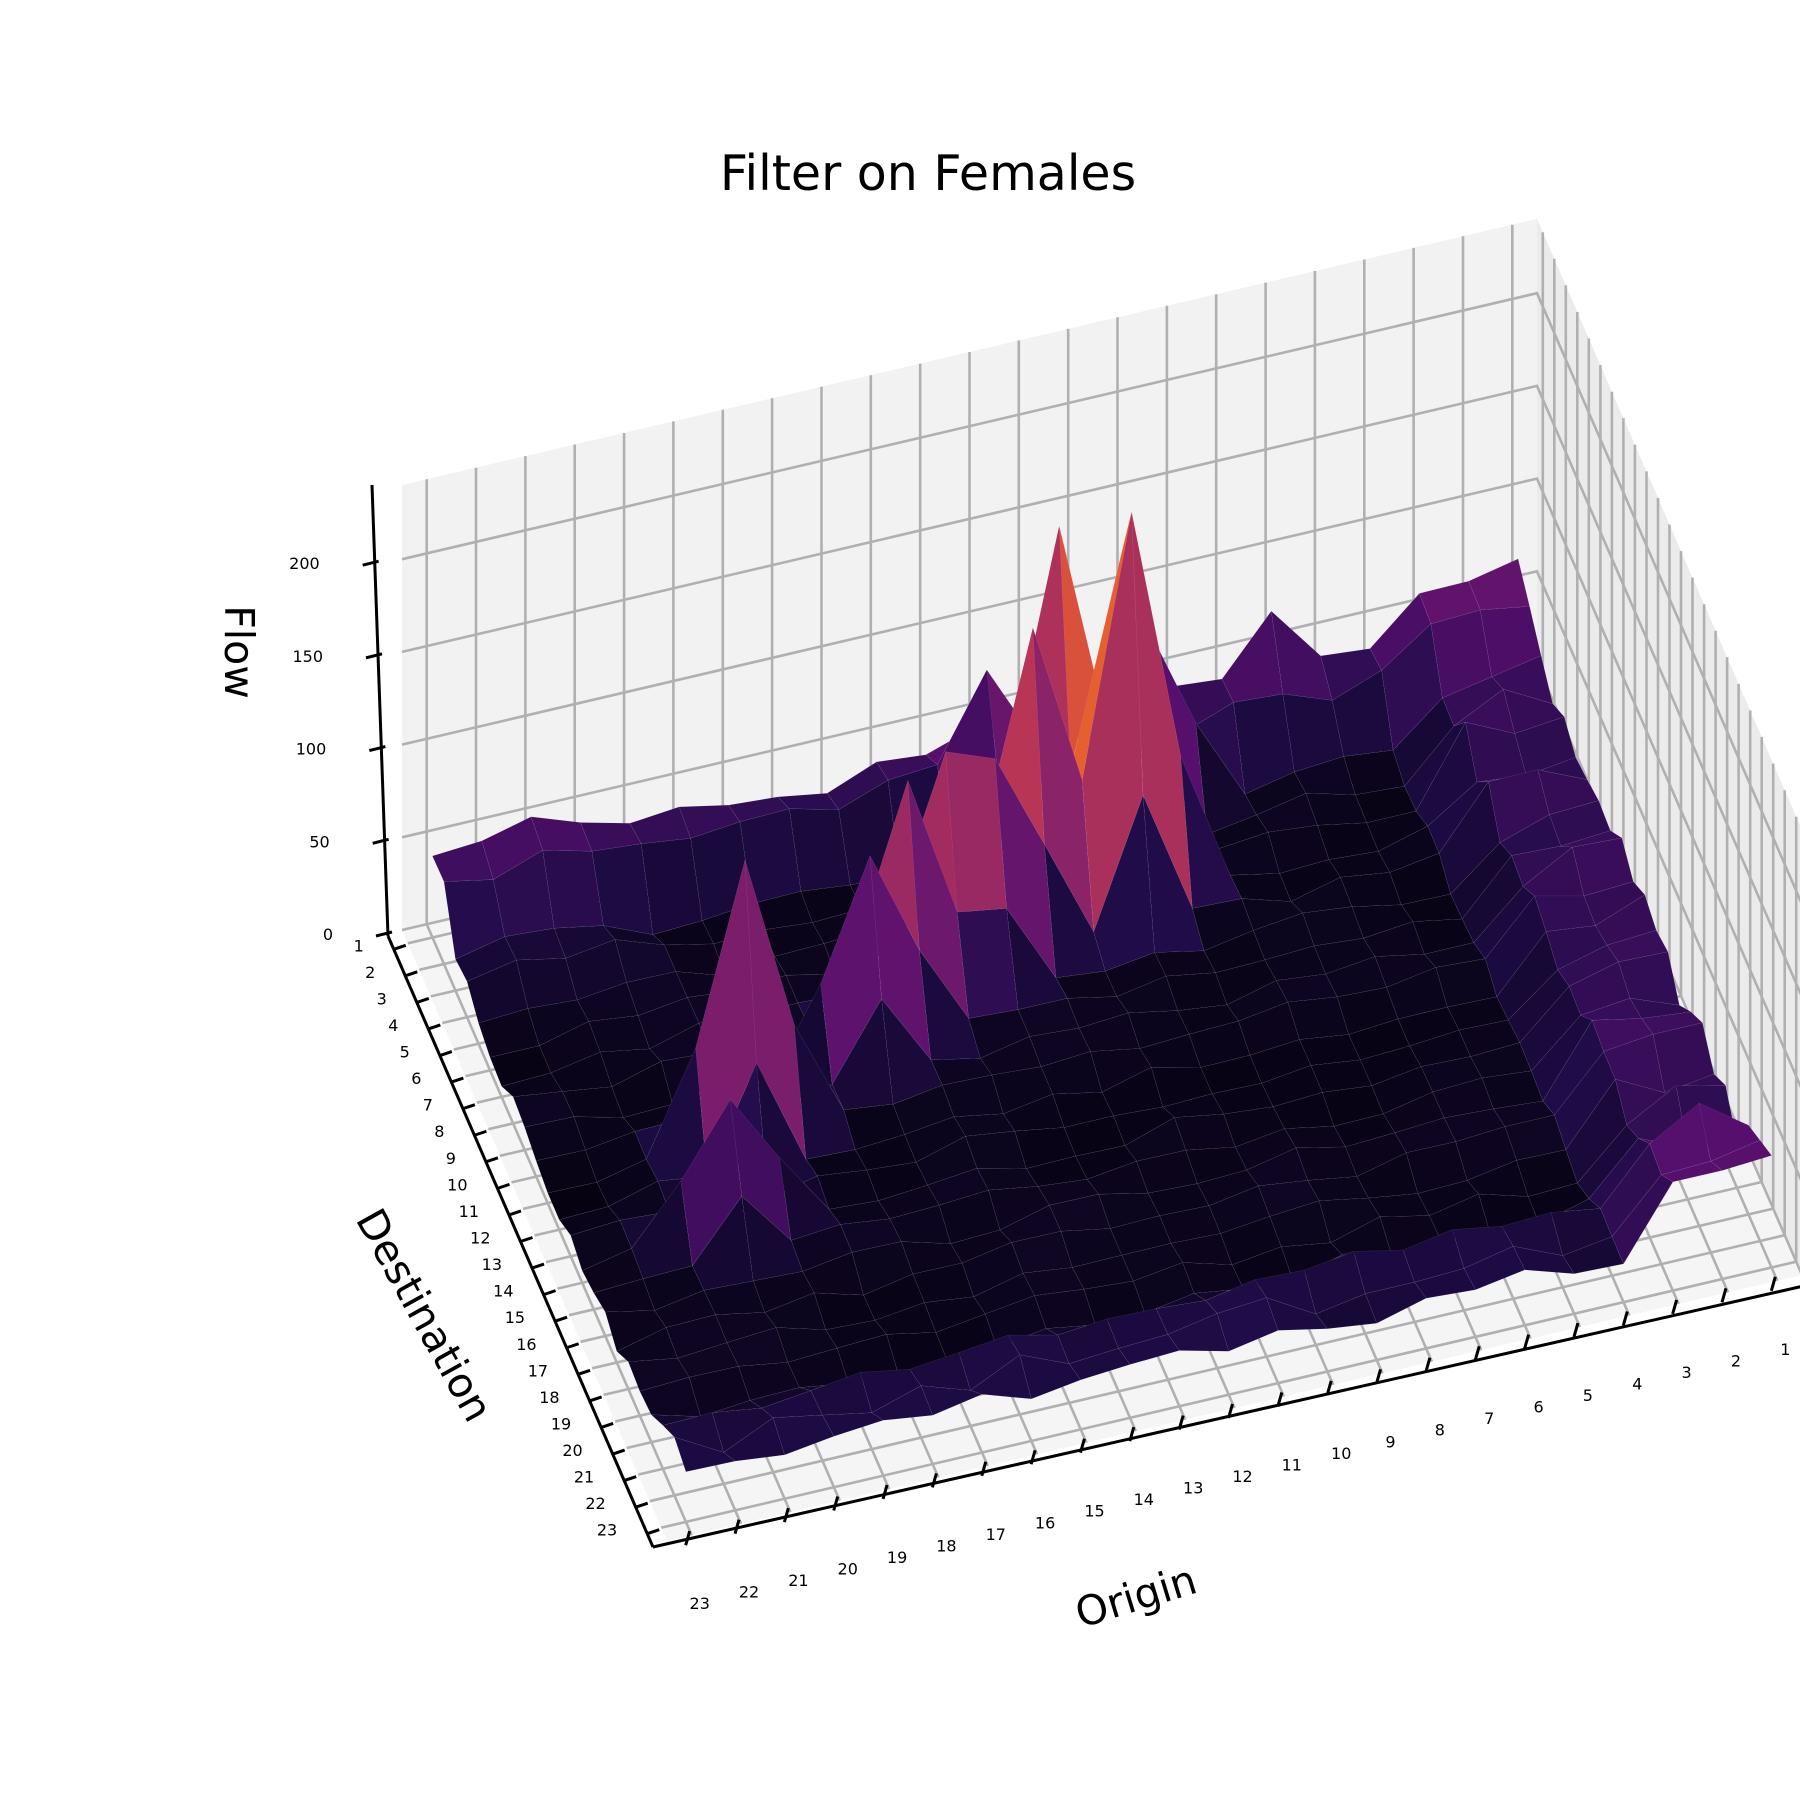  I want to click on origin-tick-label: 3, so click(1687, 1372).